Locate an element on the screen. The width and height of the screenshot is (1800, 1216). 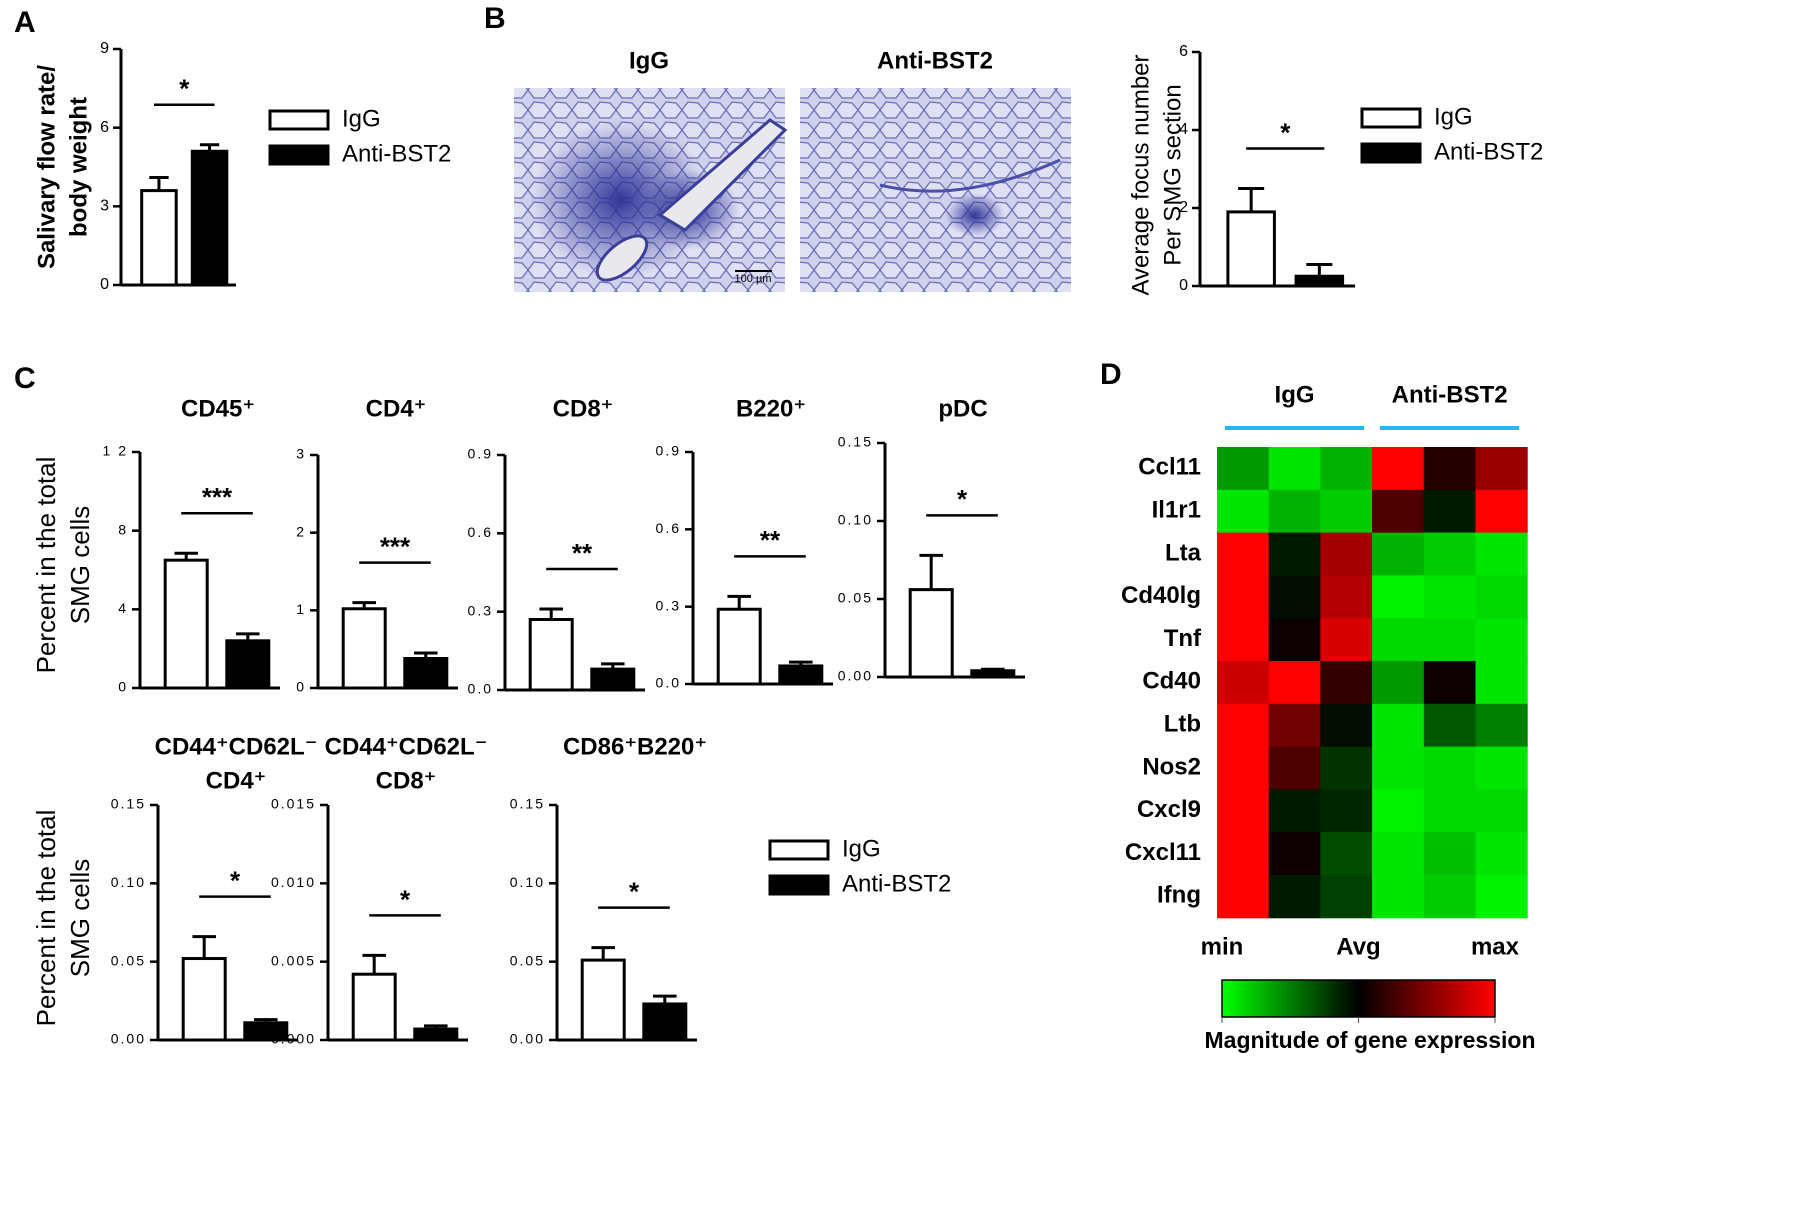
y-tick-label: 0.6 is located at coordinates (480, 532).